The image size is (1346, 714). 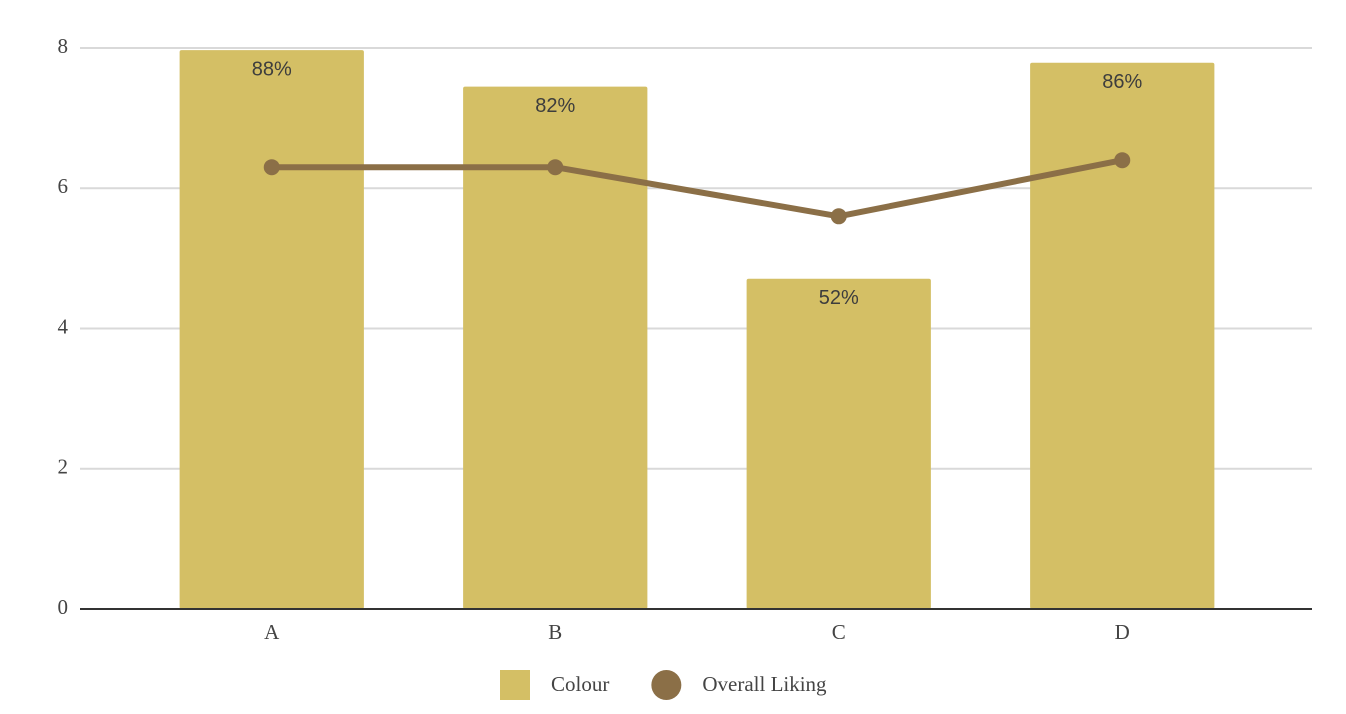 What do you see at coordinates (1122, 632) in the screenshot?
I see `x-tick-label: D` at bounding box center [1122, 632].